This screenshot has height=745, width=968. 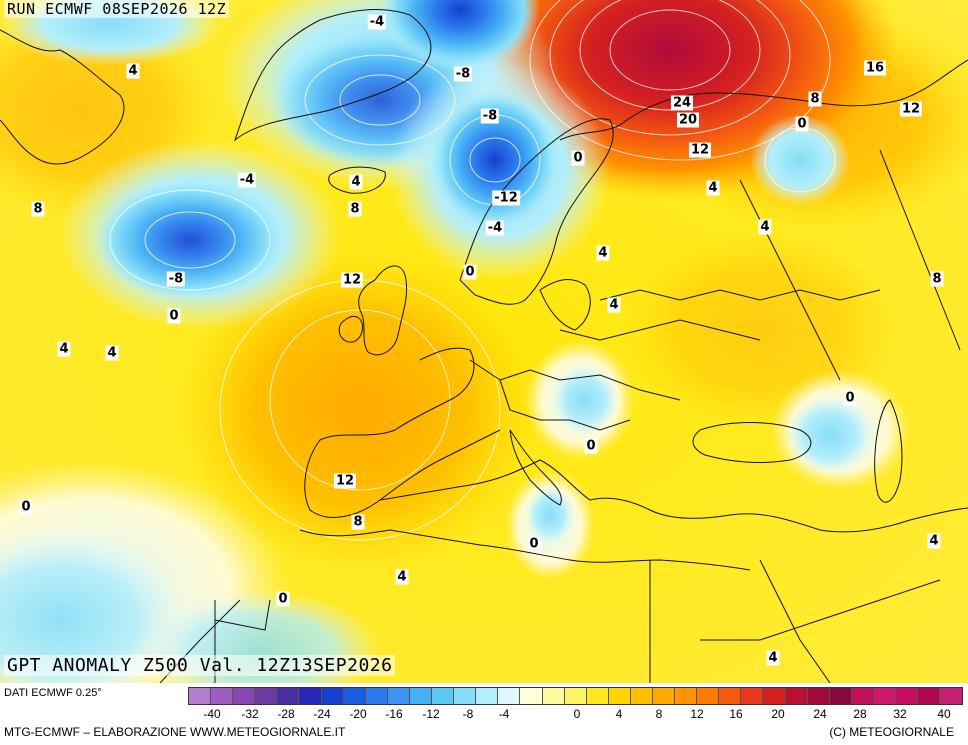 I want to click on legend-tick-label: -24, so click(x=322, y=714).